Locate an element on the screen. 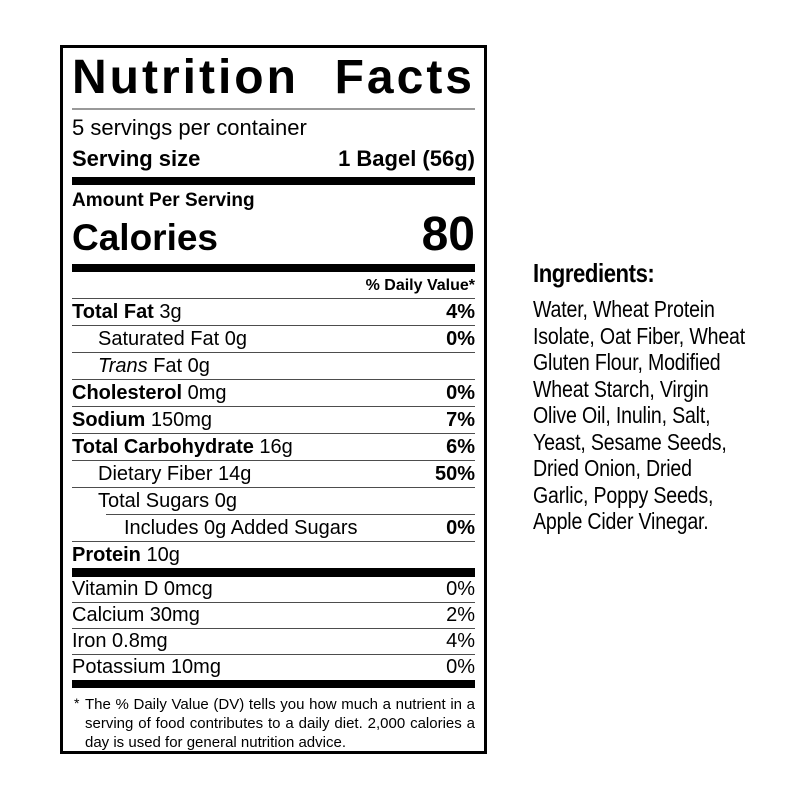  nutrient-name: Total Sugars 0g is located at coordinates (167, 501).